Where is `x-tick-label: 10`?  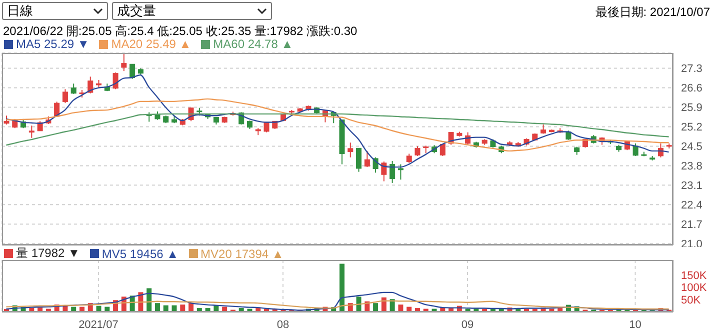 x-tick-label: 10 is located at coordinates (635, 324).